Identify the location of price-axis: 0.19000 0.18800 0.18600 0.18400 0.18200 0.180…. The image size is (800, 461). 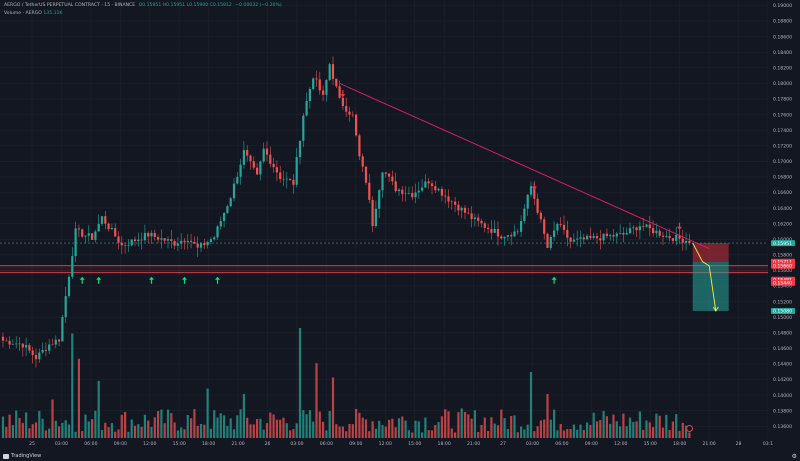
(784, 219).